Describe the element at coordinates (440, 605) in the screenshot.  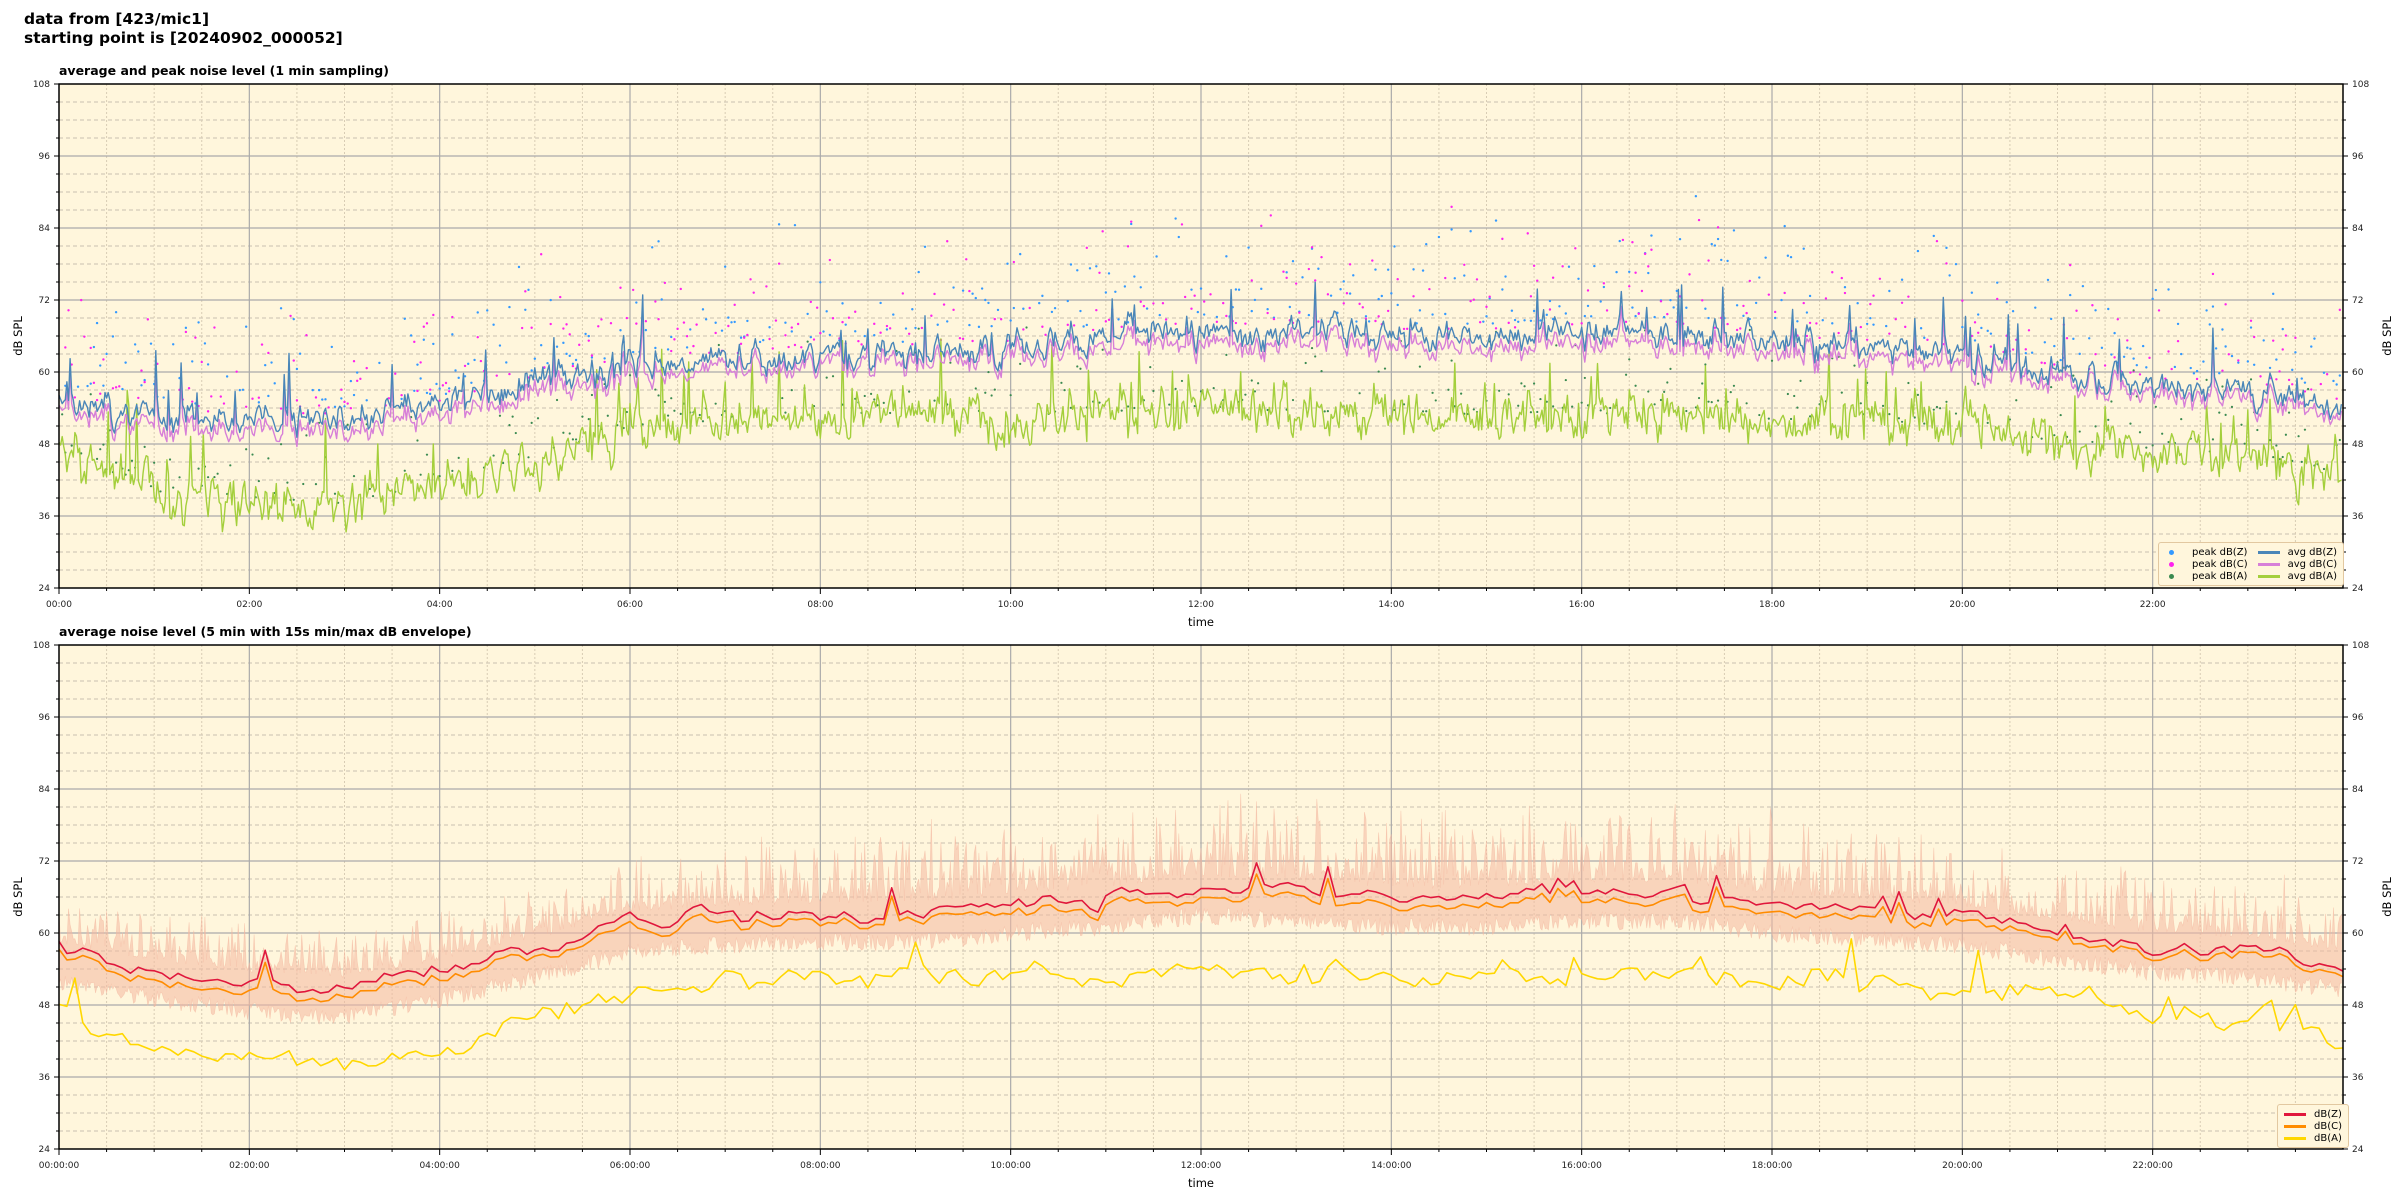
I see `x-tick-label: 04:00` at that location.